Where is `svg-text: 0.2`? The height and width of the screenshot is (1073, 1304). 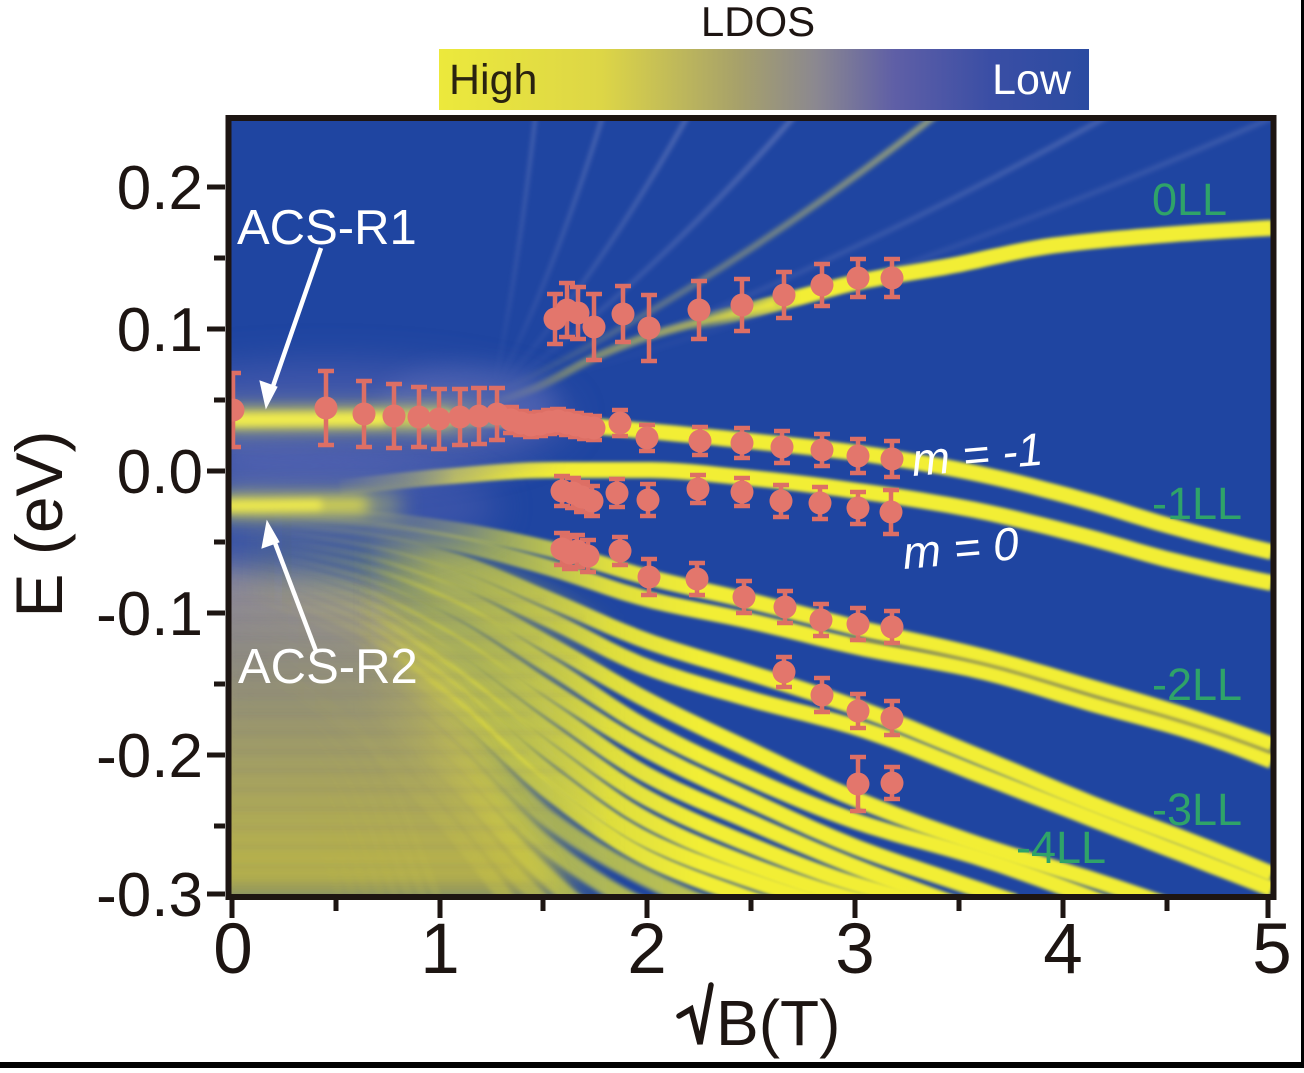
svg-text: 0.2 is located at coordinates (160, 188).